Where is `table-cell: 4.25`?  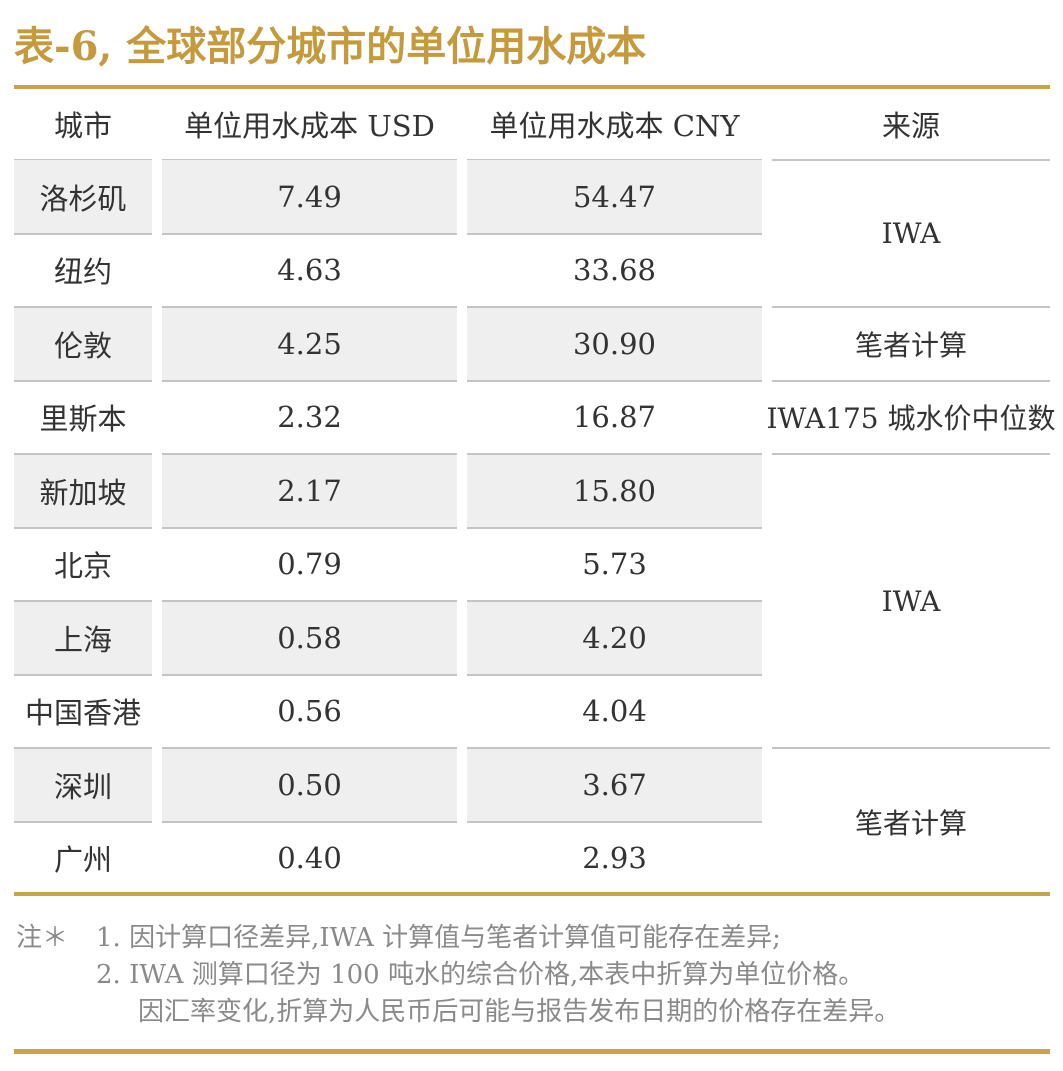
table-cell: 4.25 is located at coordinates (309, 343).